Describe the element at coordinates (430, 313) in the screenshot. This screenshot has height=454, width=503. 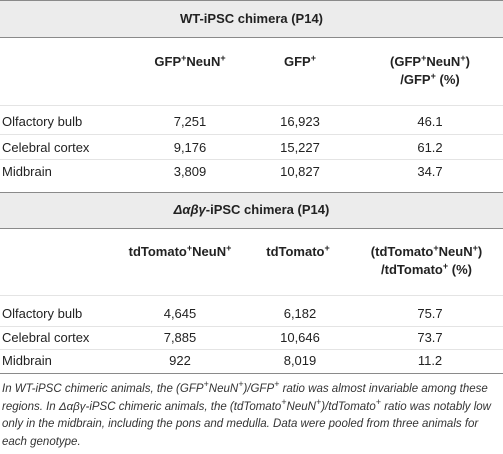
I see `table2-row1-val3: 75.7` at that location.